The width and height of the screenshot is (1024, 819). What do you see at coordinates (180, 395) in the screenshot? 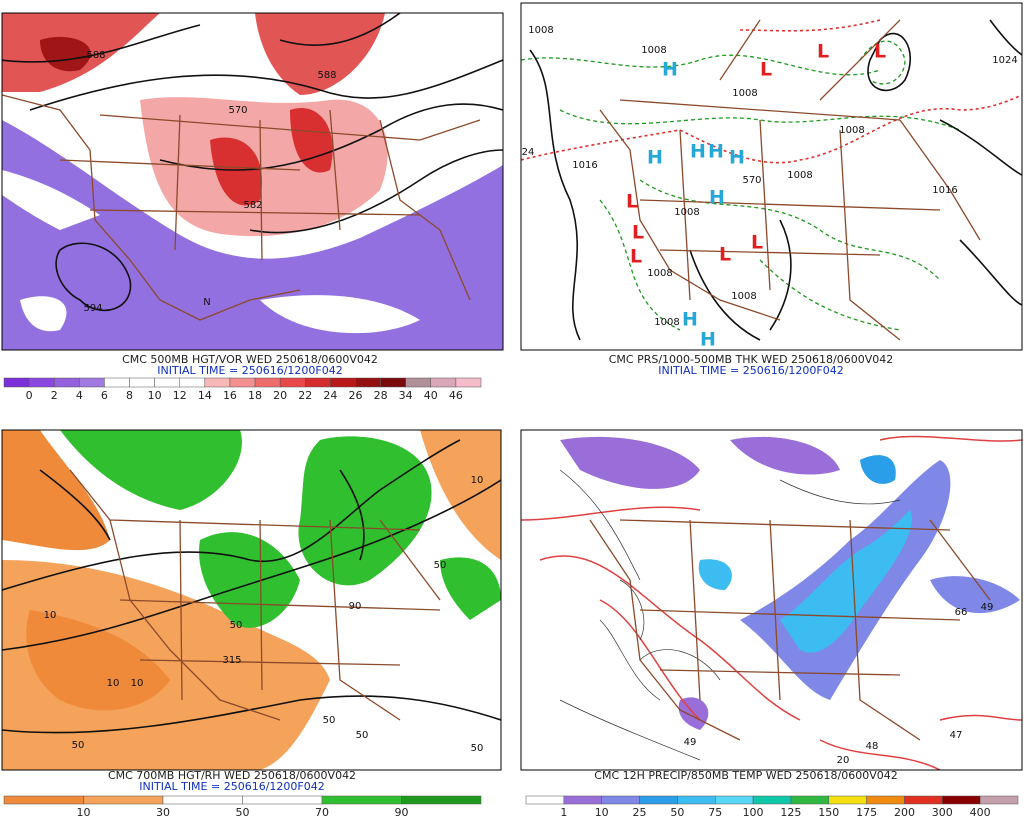
I see `colorbar-label: 12` at bounding box center [180, 395].